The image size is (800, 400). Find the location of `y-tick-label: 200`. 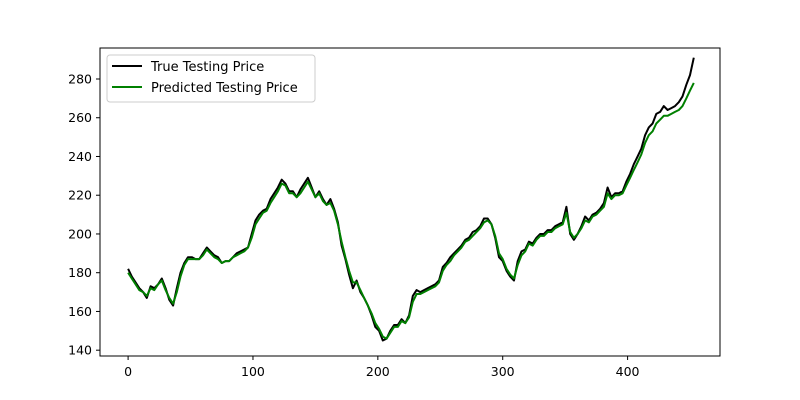

y-tick-label: 200 is located at coordinates (80, 233).